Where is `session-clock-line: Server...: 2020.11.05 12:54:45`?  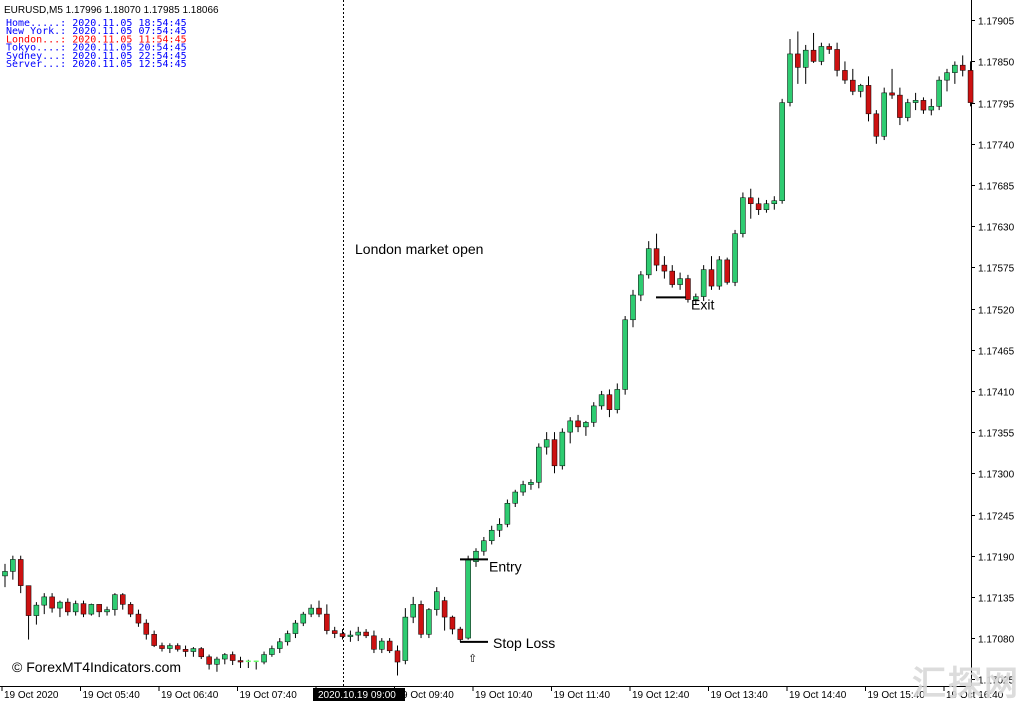 session-clock-line: Server...: 2020.11.05 12:54:45 is located at coordinates (96, 64).